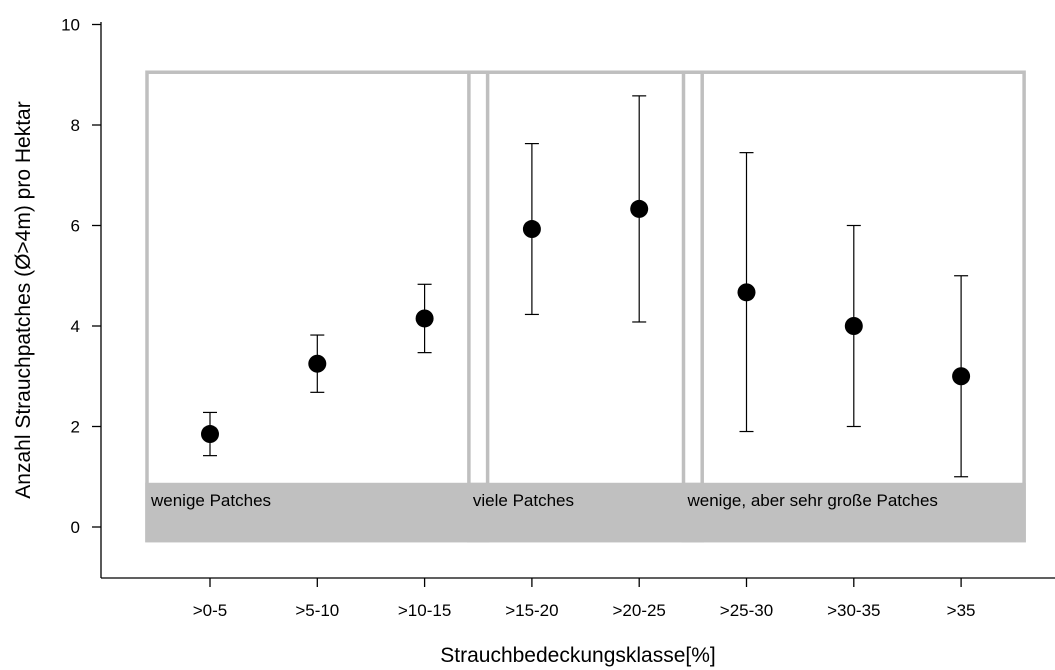  What do you see at coordinates (578, 655) in the screenshot?
I see `x-axis-title: Strauchbedeckungsklasse[%]` at bounding box center [578, 655].